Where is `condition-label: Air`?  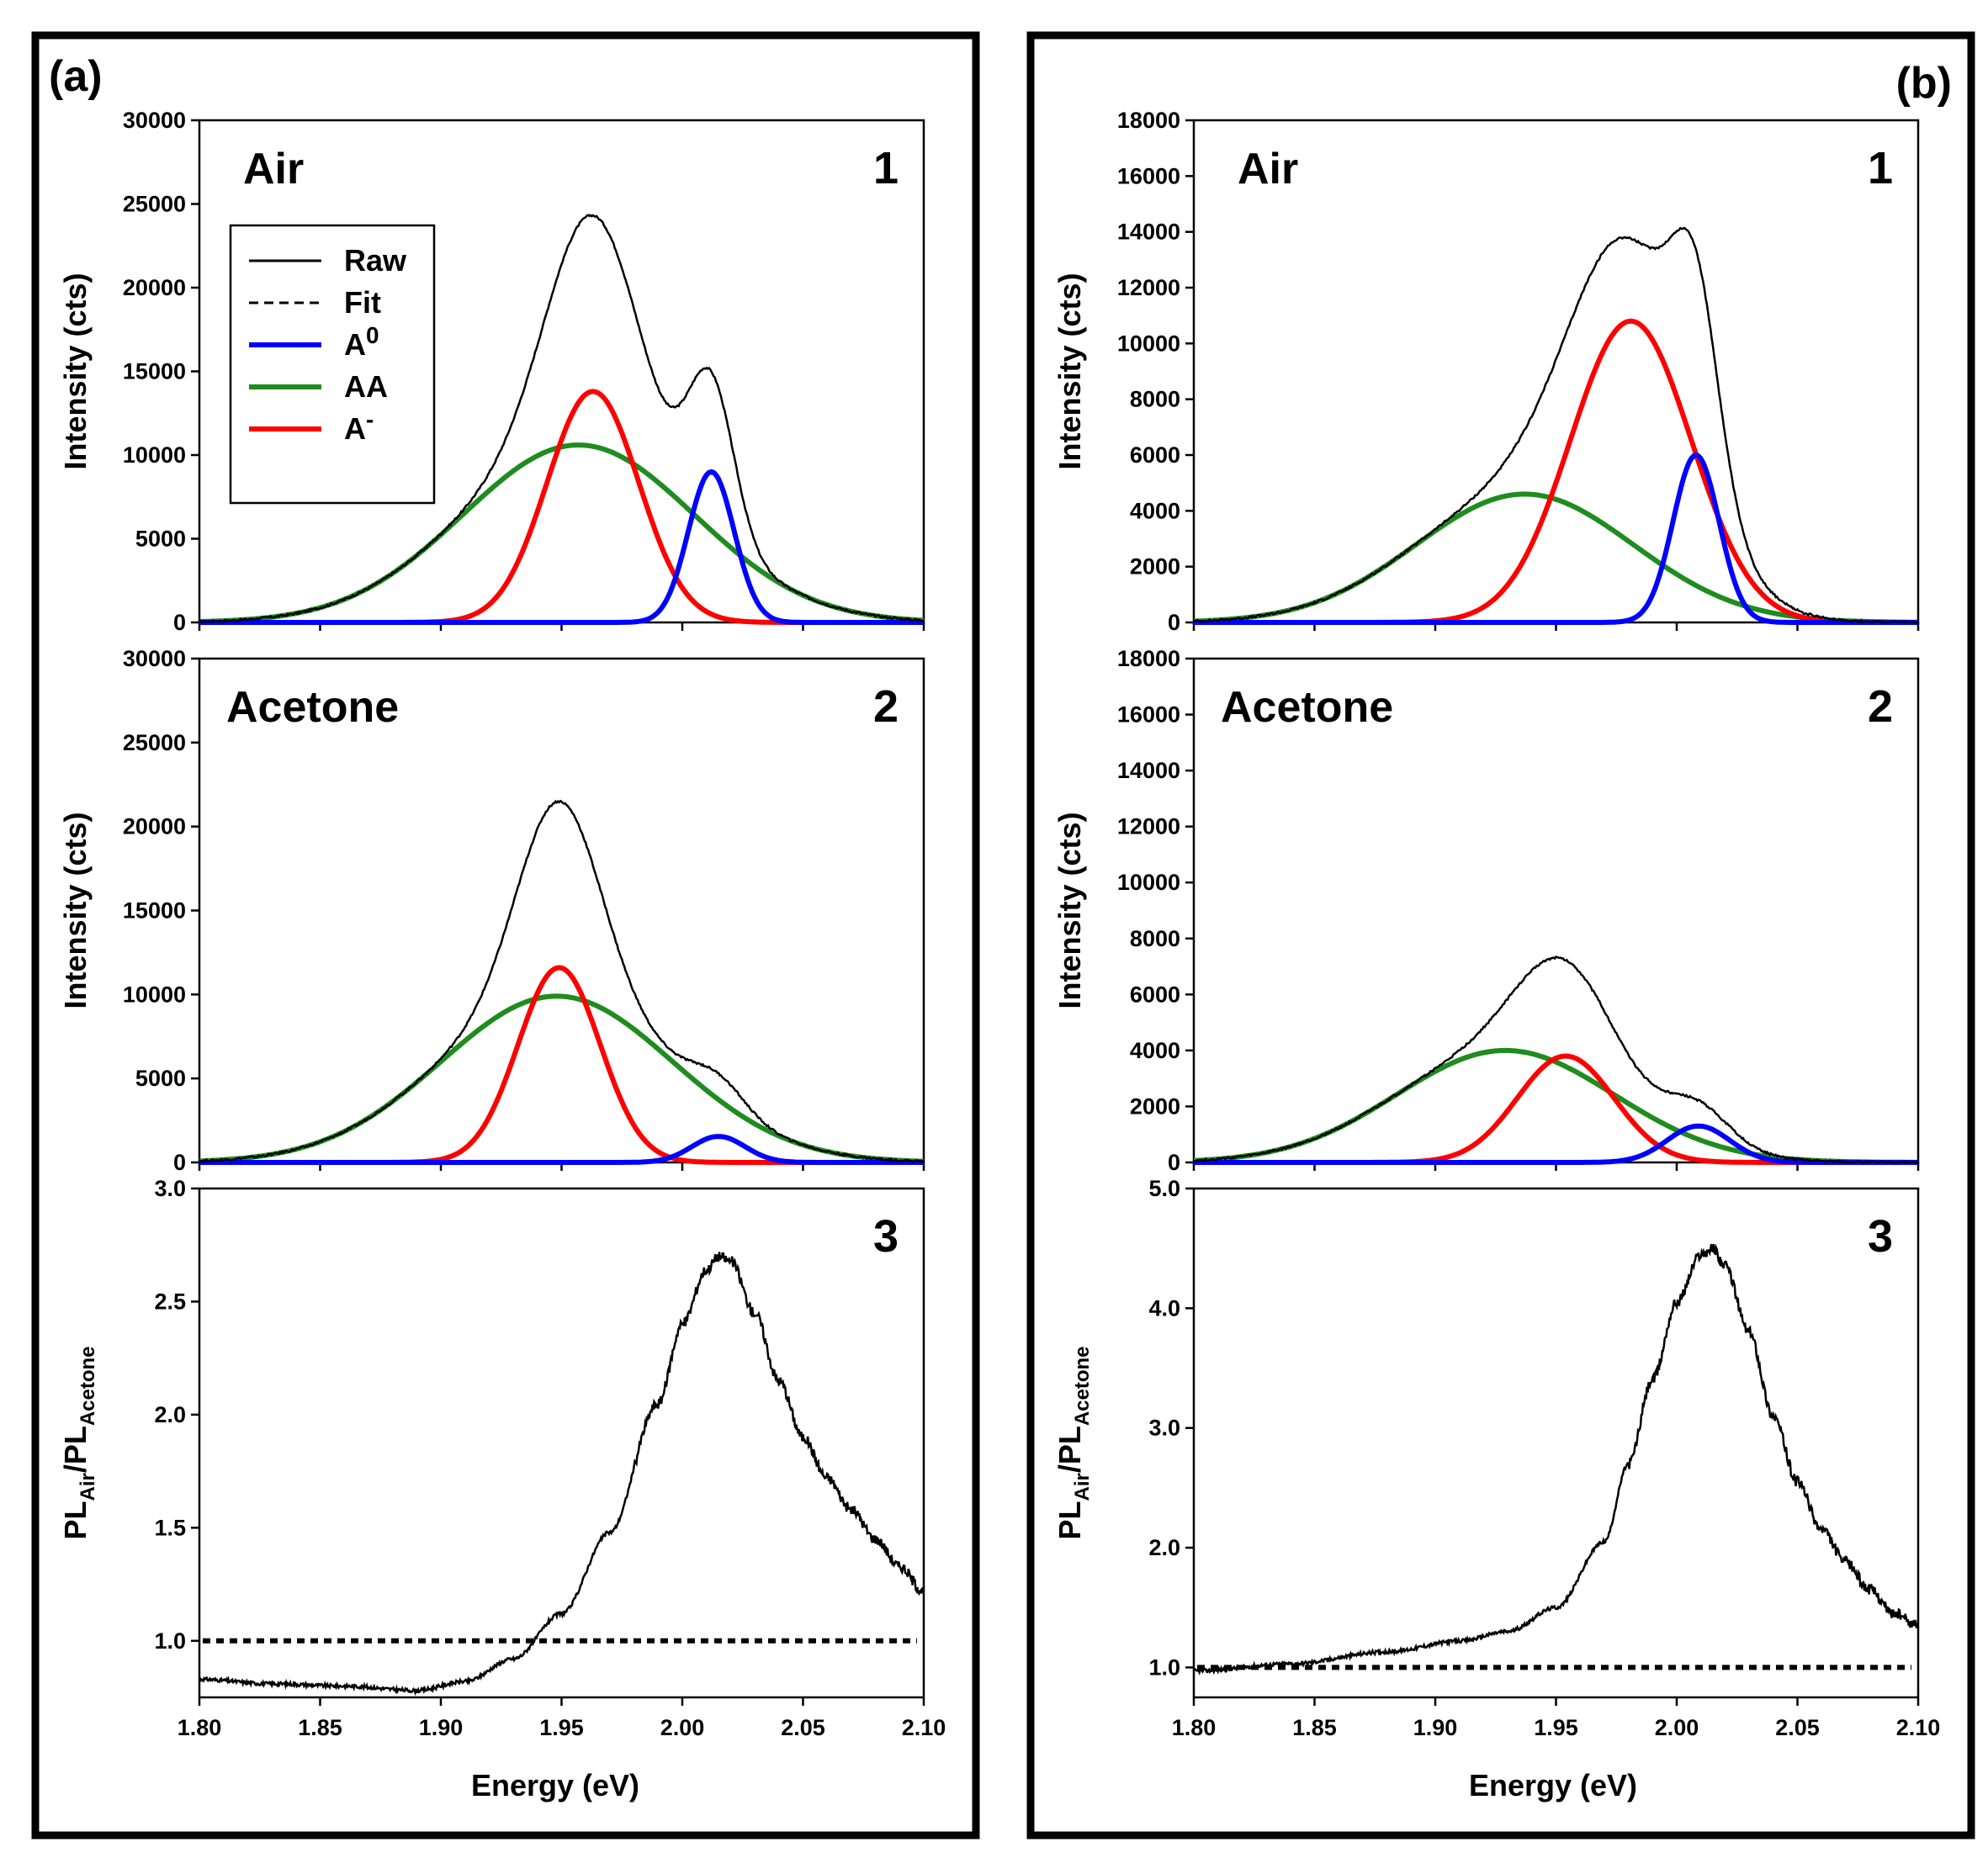 condition-label: Air is located at coordinates (273, 169).